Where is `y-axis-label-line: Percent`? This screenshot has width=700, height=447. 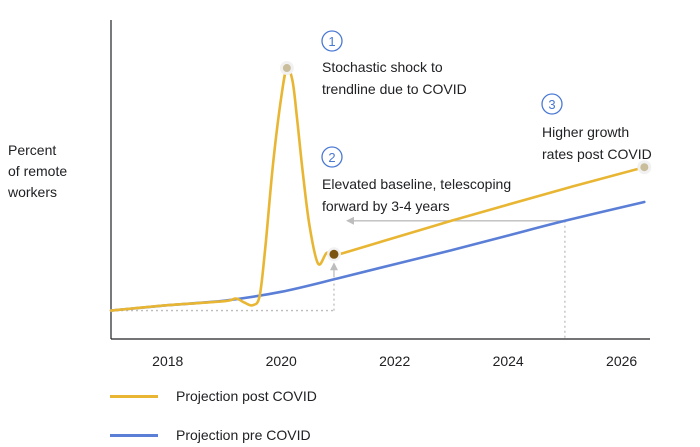 y-axis-label-line: Percent is located at coordinates (32, 150).